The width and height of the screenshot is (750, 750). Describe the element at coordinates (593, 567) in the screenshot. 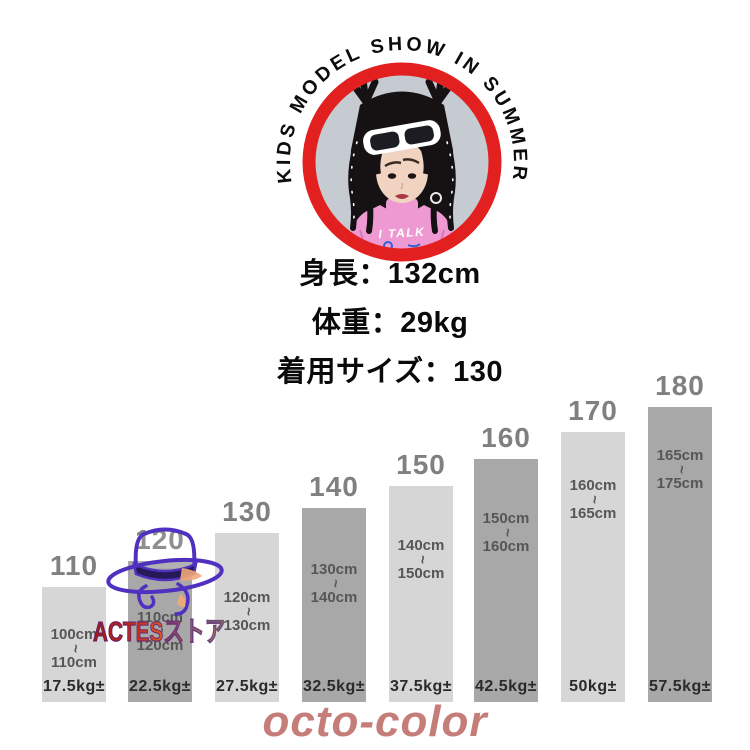

I see `bar-rect: 160cm ~ 165cm 50kg±` at that location.